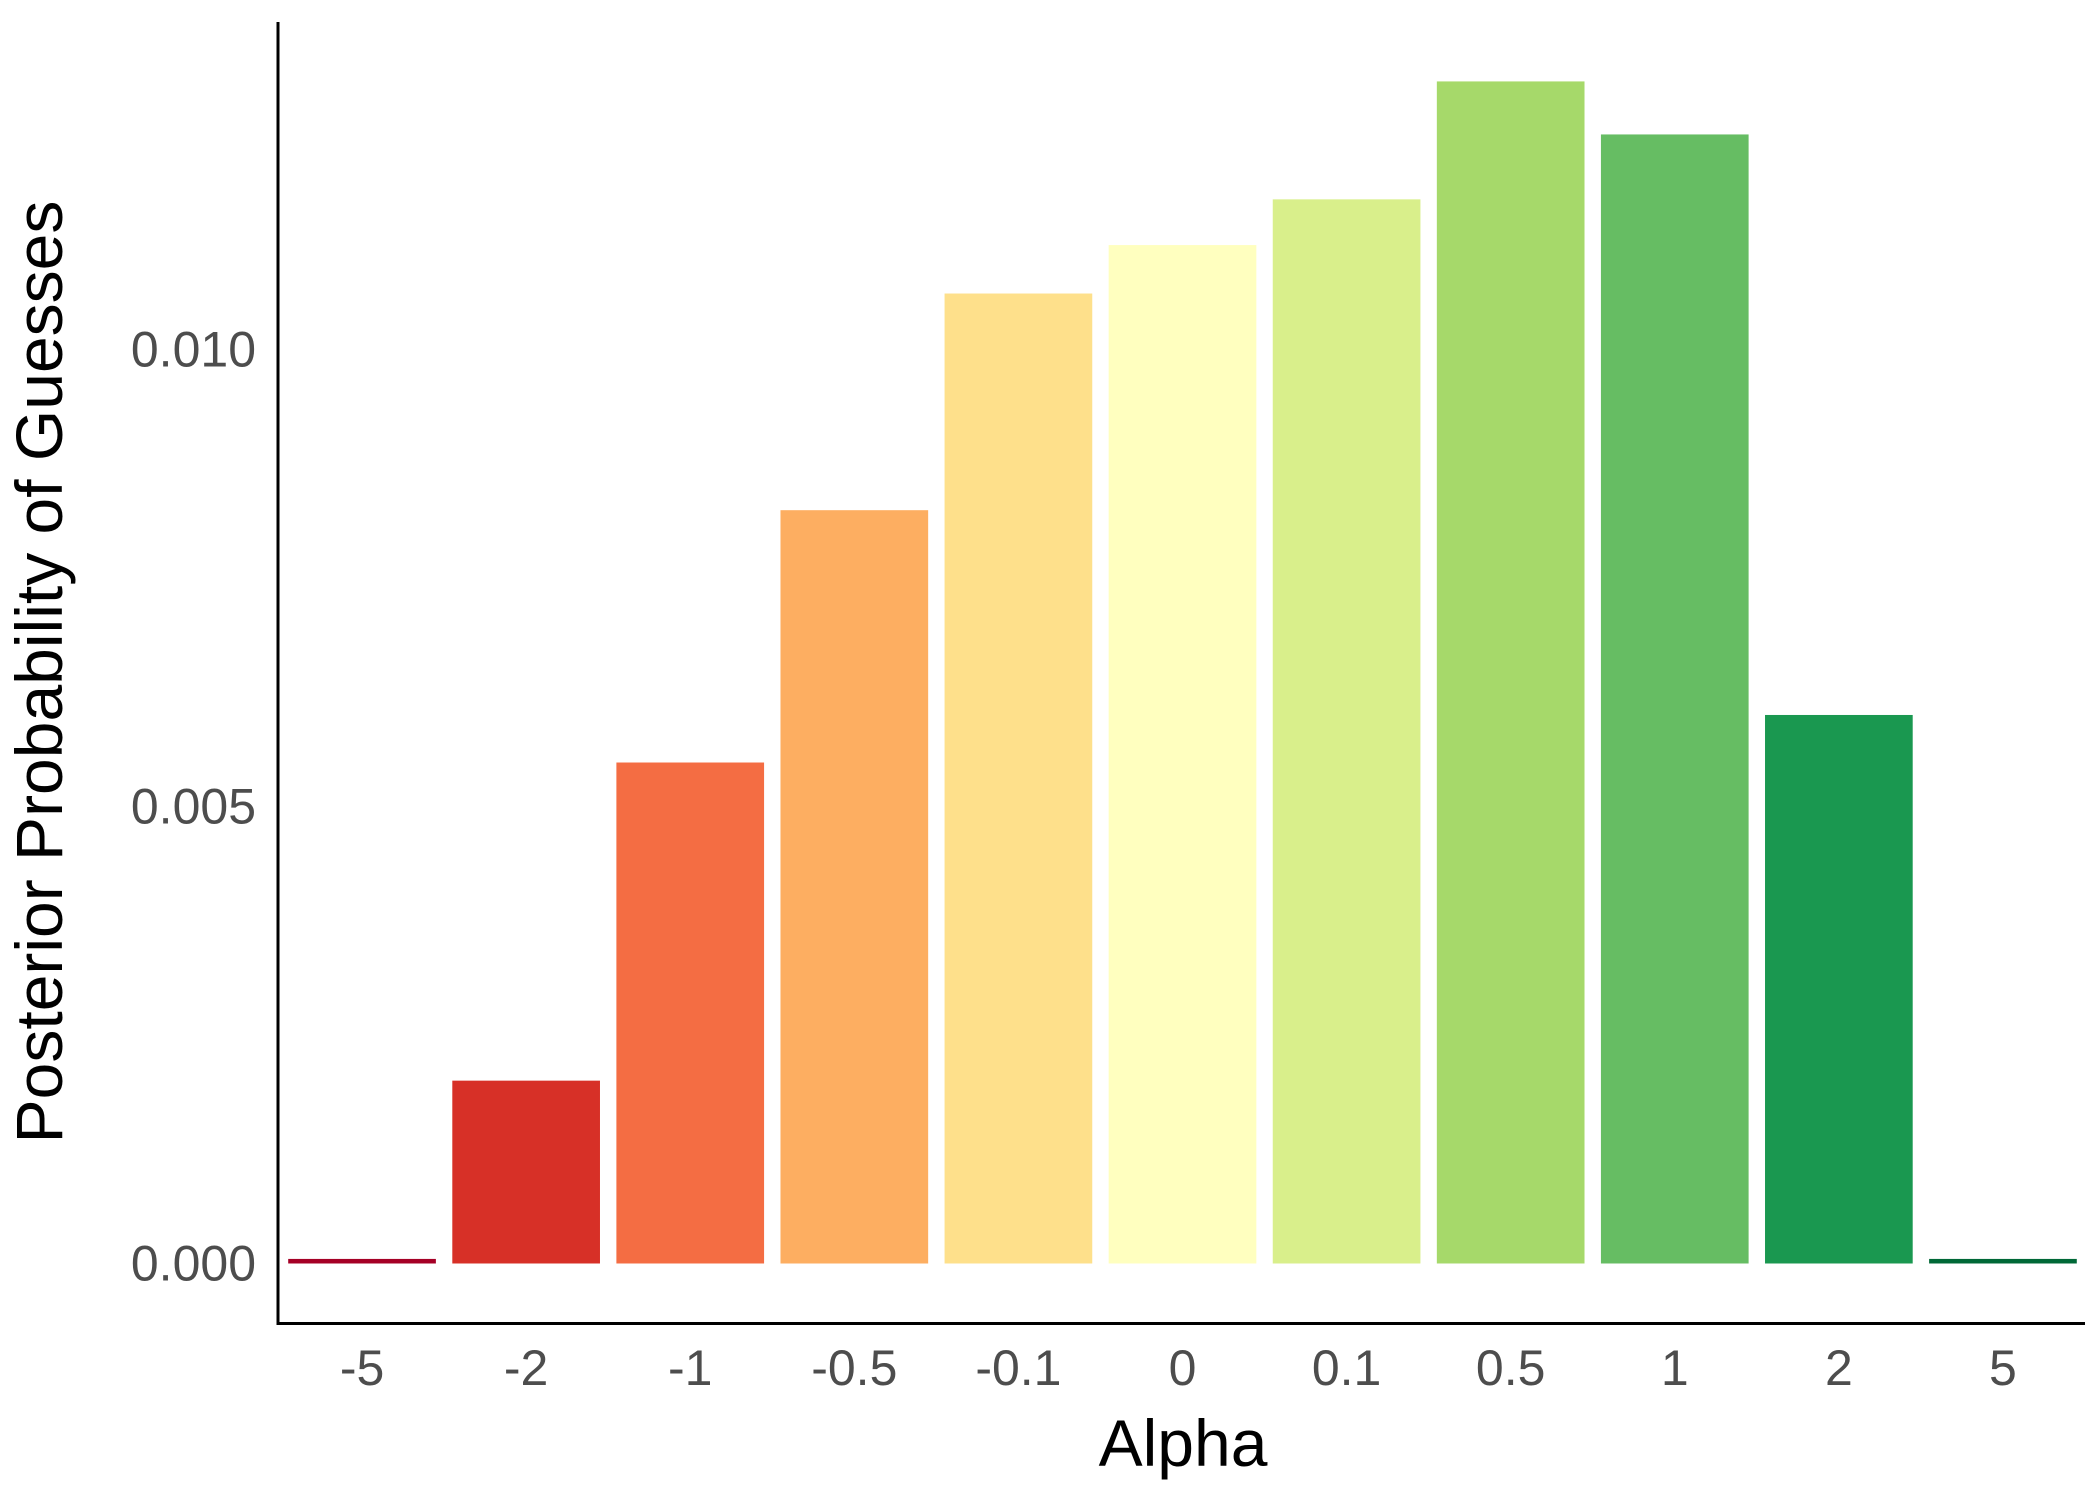  Describe the element at coordinates (526, 1368) in the screenshot. I see `x-tick-label: -2` at that location.